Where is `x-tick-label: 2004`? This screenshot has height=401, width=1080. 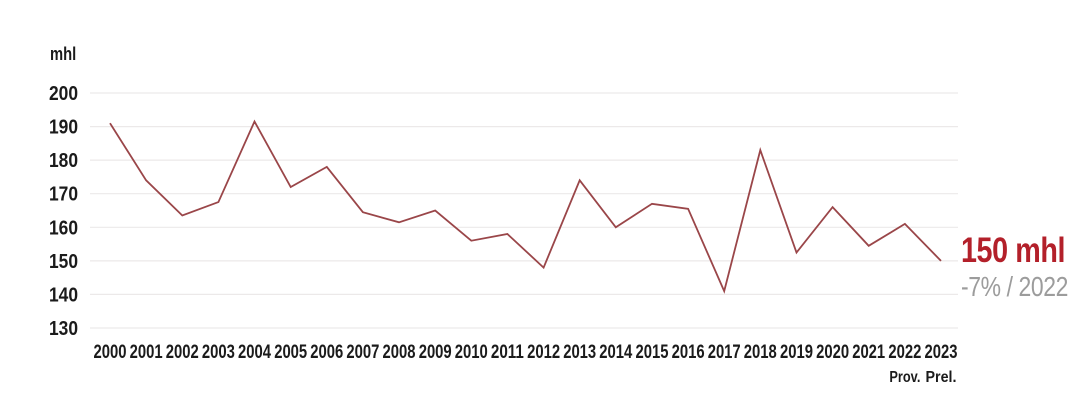
x-tick-label: 2004 is located at coordinates (254, 352).